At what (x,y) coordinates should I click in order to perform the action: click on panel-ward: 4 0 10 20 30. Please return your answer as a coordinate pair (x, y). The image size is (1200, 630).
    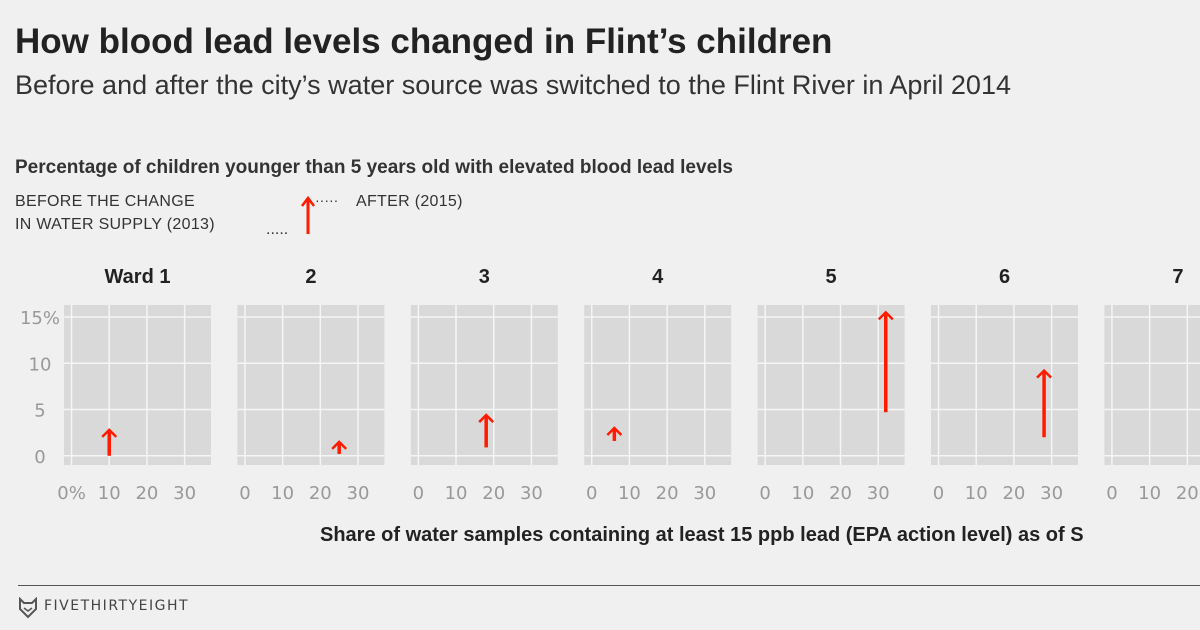
    Looking at the image, I should click on (658, 385).